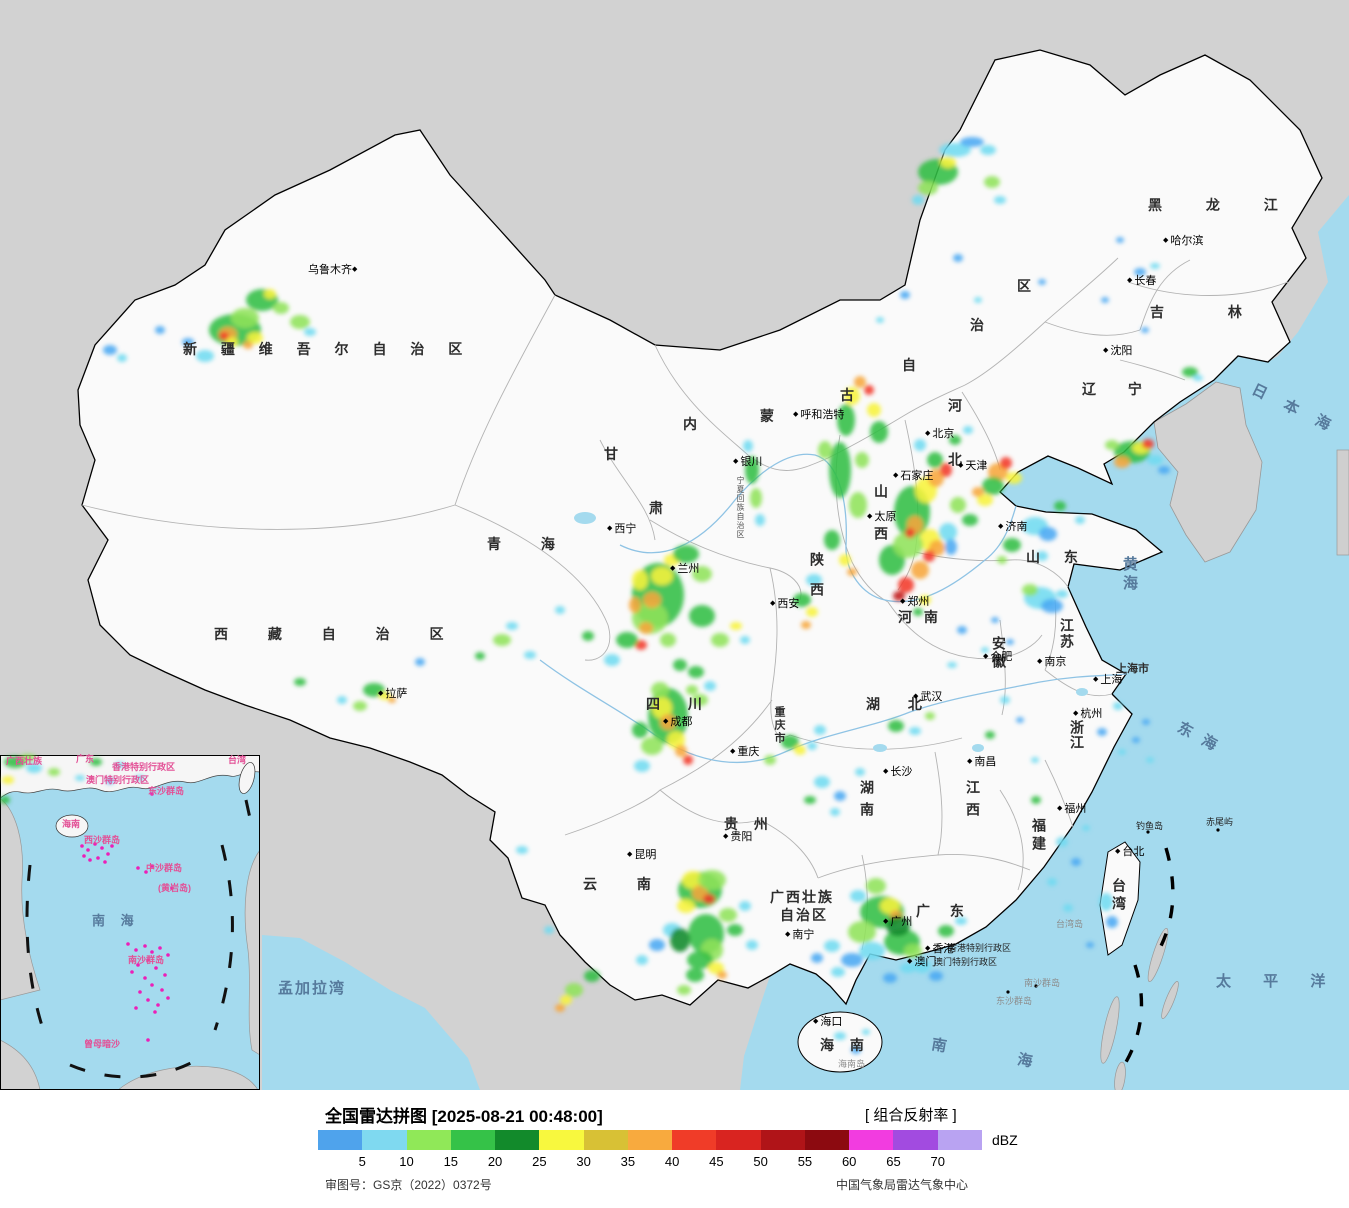 The image size is (1349, 1208). Describe the element at coordinates (893, 1161) in the screenshot. I see `colorbar-tick: 65` at that location.